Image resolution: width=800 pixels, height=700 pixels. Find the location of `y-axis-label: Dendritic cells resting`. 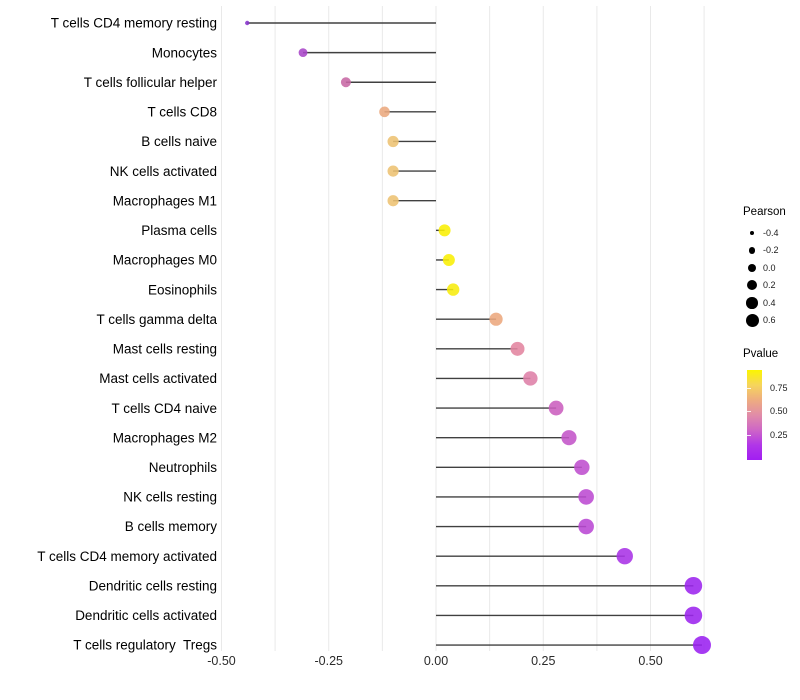

y-axis-label: Dendritic cells resting is located at coordinates (153, 585).